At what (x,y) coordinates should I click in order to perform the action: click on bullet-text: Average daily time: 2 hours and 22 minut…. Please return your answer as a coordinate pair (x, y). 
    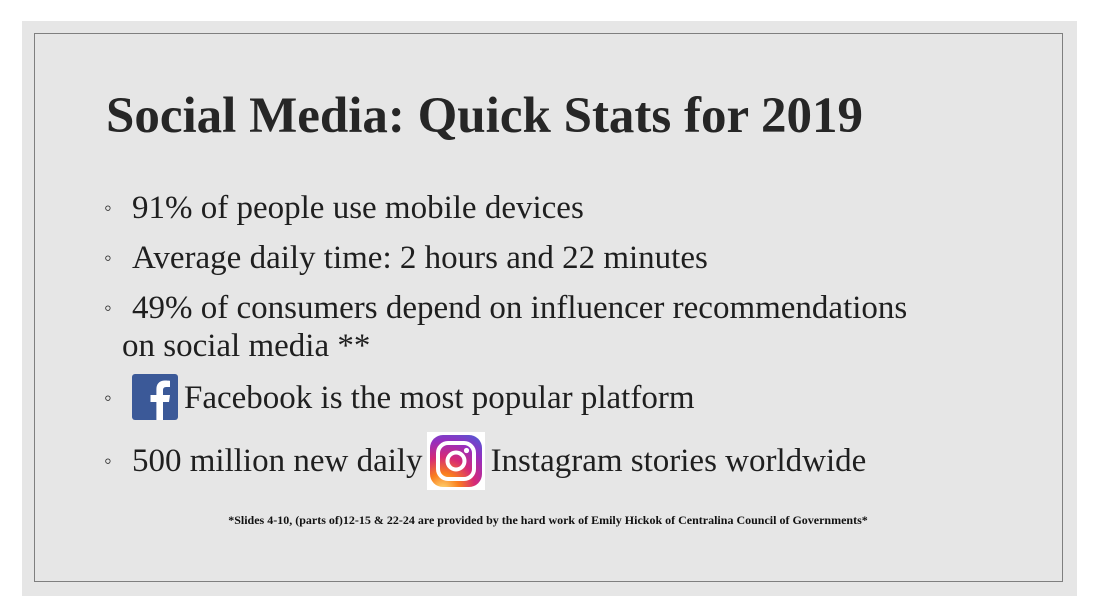
    Looking at the image, I should click on (420, 258).